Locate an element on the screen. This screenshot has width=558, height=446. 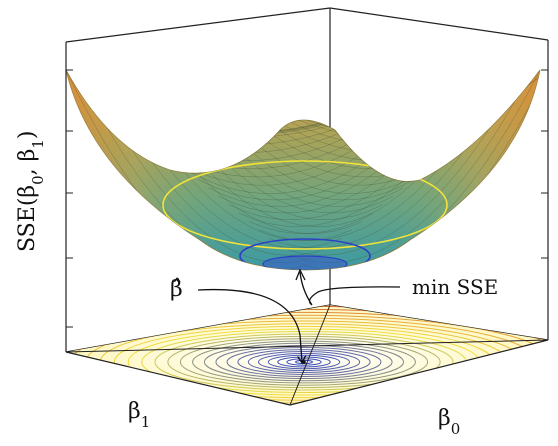
min-sse-arrow is located at coordinates (350, 288).